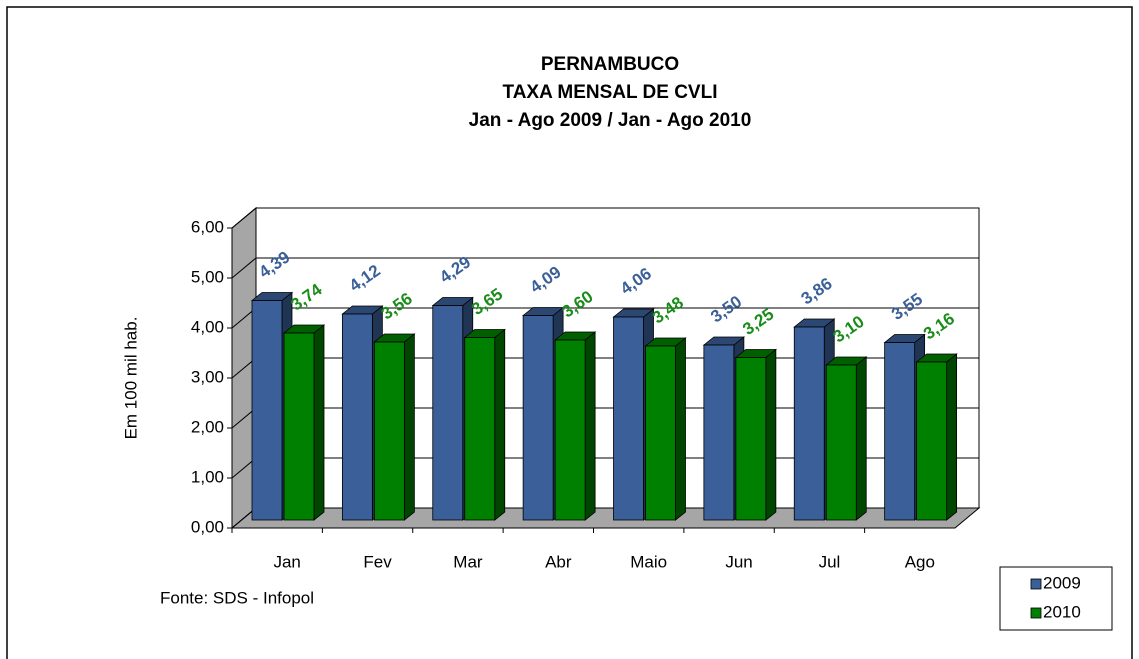 Image resolution: width=1139 pixels, height=659 pixels. I want to click on legend-box, so click(1056, 598).